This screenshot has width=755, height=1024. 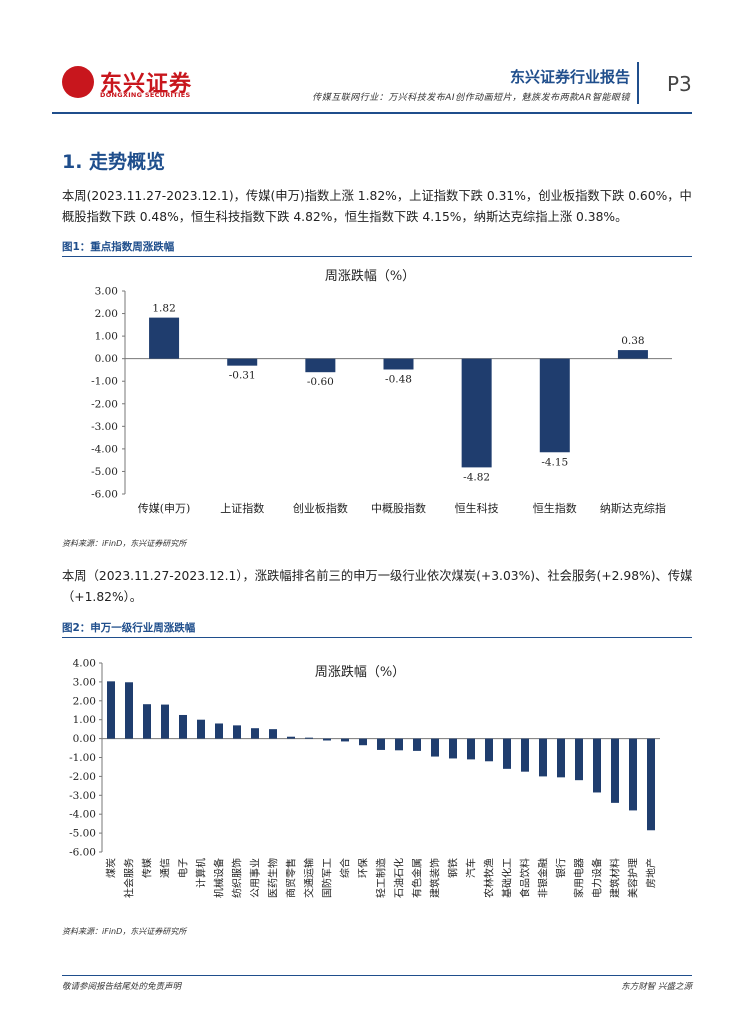 What do you see at coordinates (381, 878) in the screenshot?
I see `chart2-category-label: 轻工制造` at bounding box center [381, 878].